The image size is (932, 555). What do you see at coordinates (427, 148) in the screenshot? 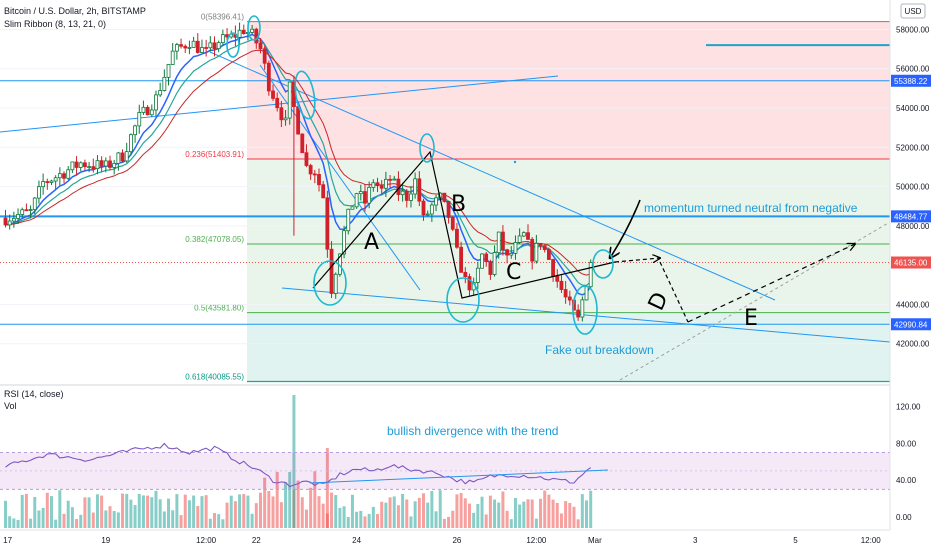
I see `circle-high-b` at bounding box center [427, 148].